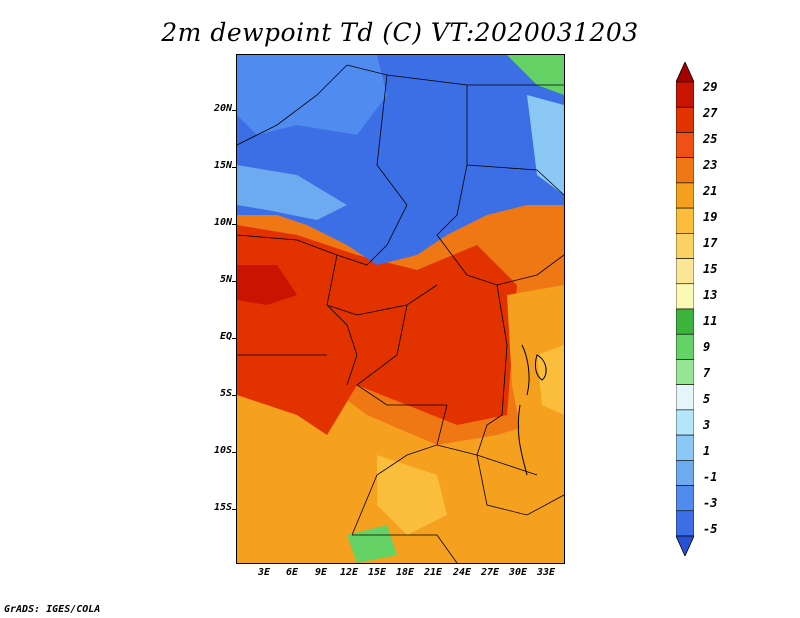 The width and height of the screenshot is (800, 618). What do you see at coordinates (222, 450) in the screenshot?
I see `lat-tick: 10S` at bounding box center [222, 450].